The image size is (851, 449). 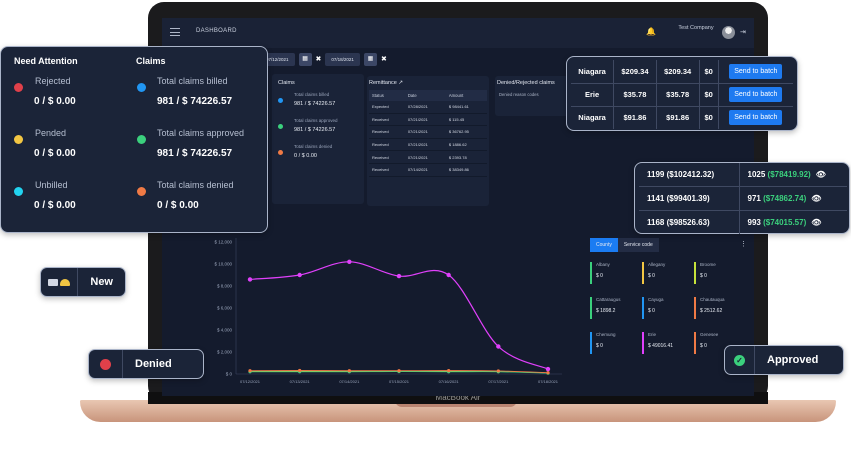 What do you see at coordinates (428, 83) in the screenshot?
I see `remittance-title: Remittance ↗` at bounding box center [428, 83].